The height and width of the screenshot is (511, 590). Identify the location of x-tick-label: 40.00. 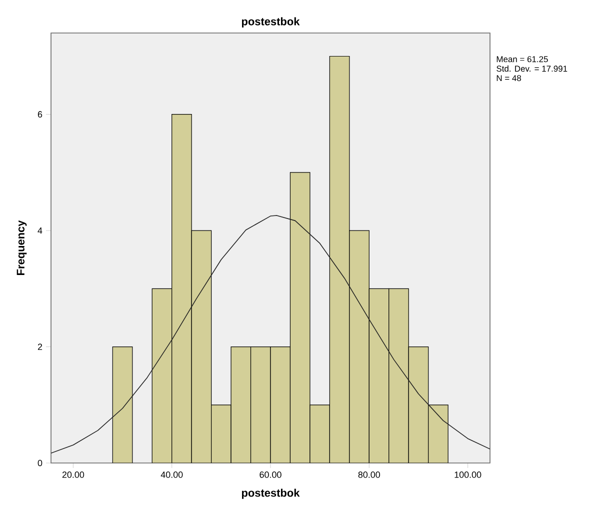
(171, 475).